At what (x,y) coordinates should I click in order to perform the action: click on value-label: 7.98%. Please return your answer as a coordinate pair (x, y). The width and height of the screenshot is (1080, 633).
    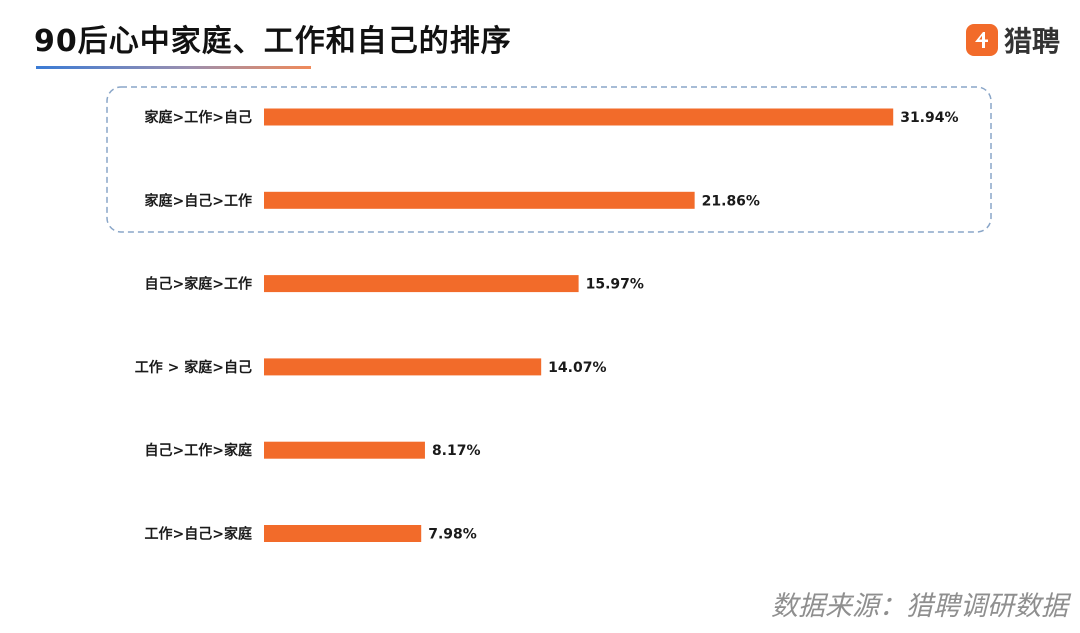
    Looking at the image, I should click on (452, 535).